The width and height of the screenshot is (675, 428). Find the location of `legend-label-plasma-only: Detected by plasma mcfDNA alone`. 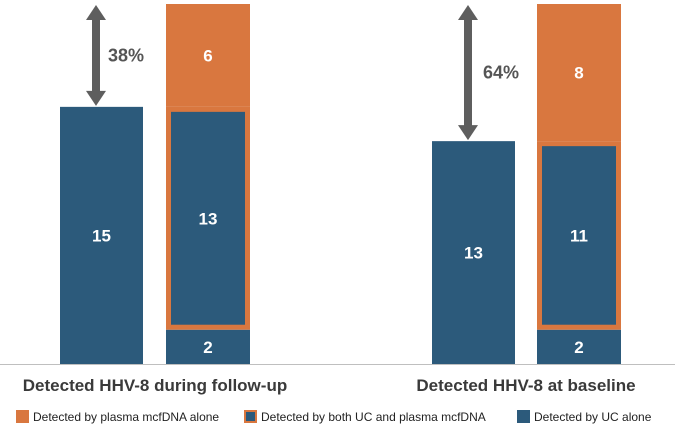

legend-label-plasma-only: Detected by plasma mcfDNA alone is located at coordinates (126, 417).